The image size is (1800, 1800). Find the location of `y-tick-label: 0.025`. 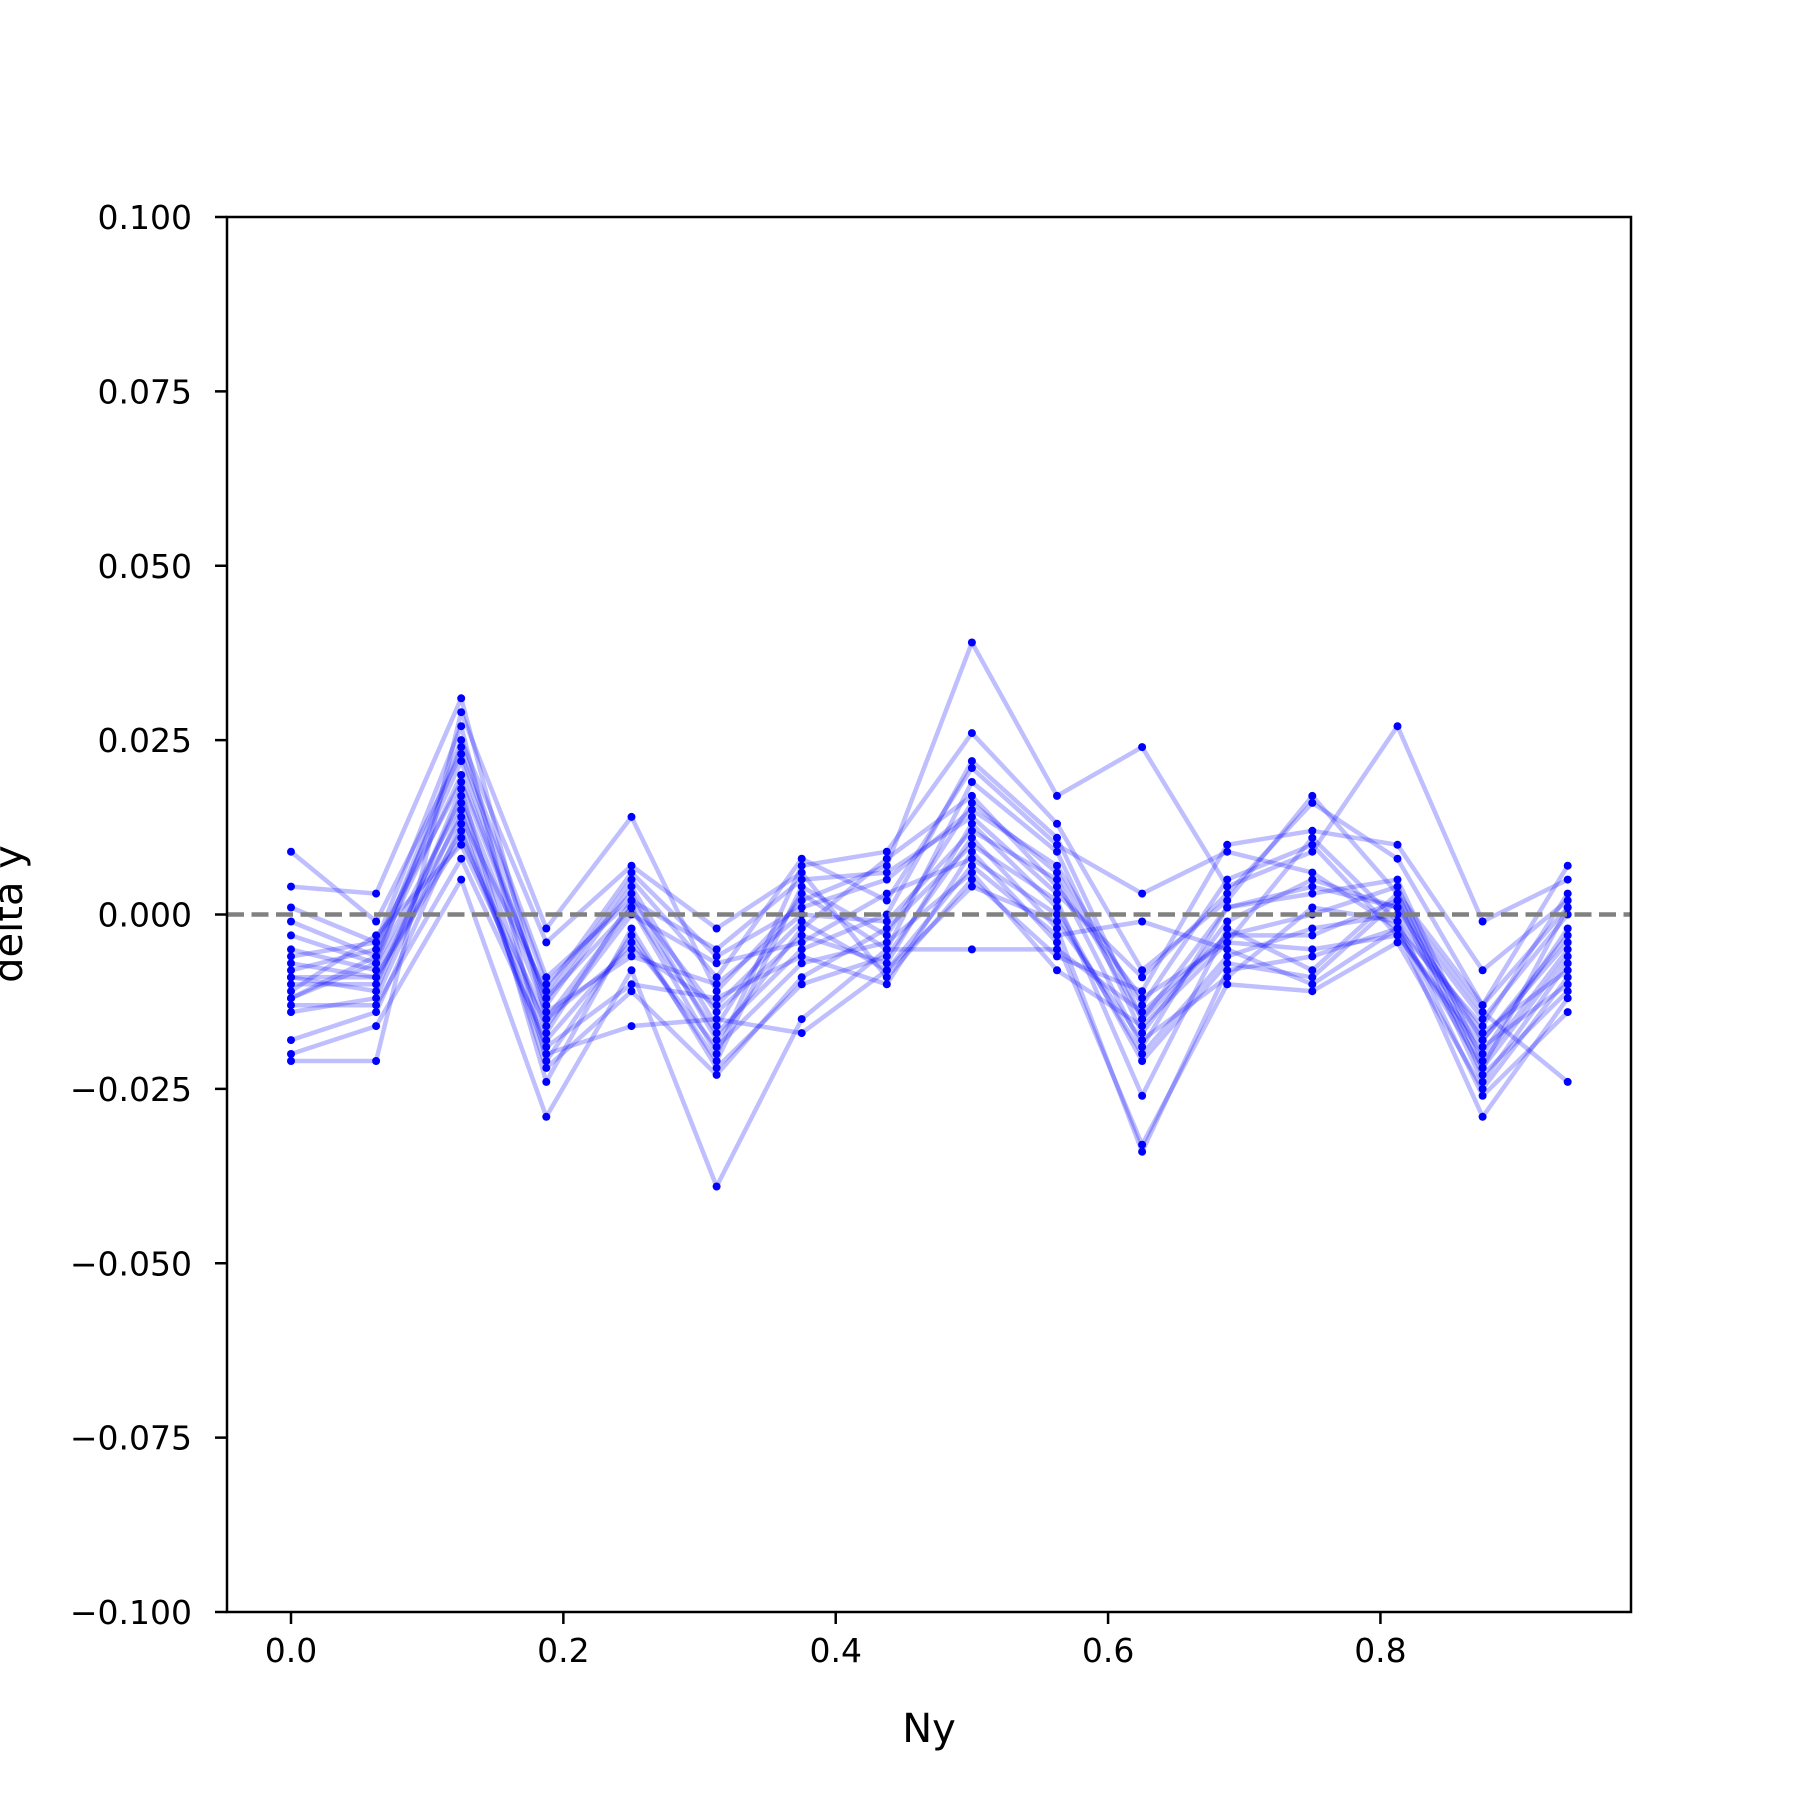

y-tick-label: 0.025 is located at coordinates (145, 740).